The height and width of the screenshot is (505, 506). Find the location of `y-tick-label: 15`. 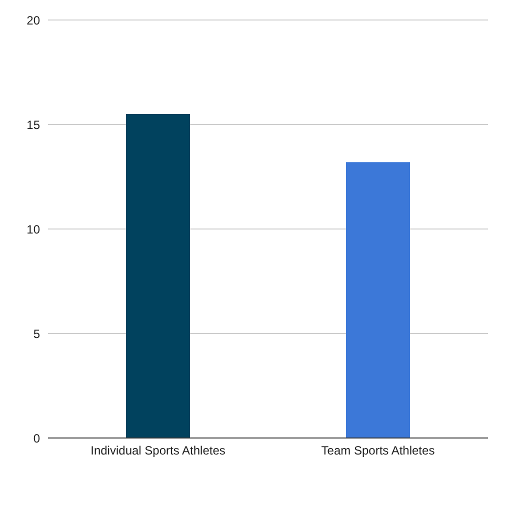

y-tick-label: 15 is located at coordinates (33, 125).